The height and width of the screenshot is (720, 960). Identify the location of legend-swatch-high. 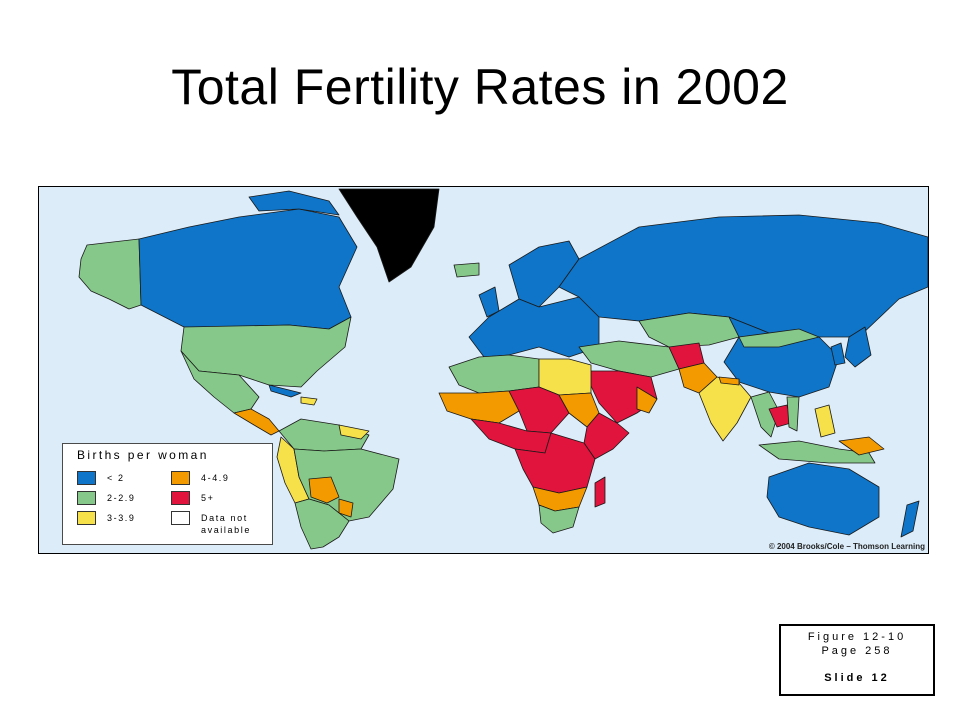
(180, 478).